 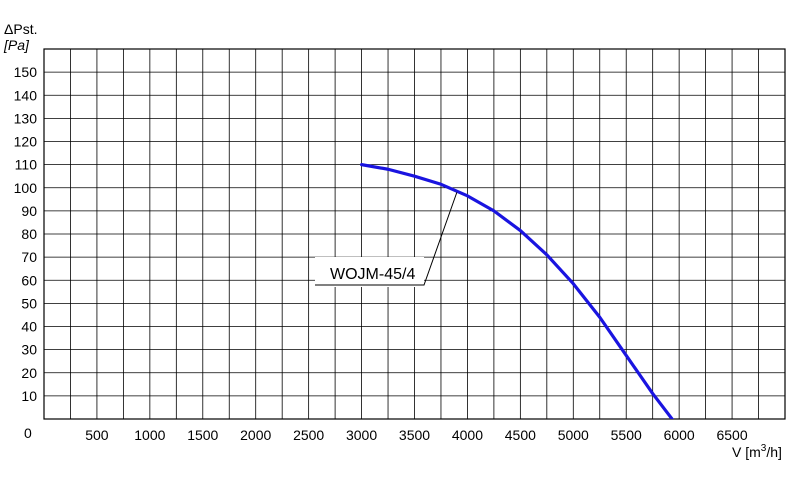 I want to click on y-tick-label: 100, so click(x=26, y=188).